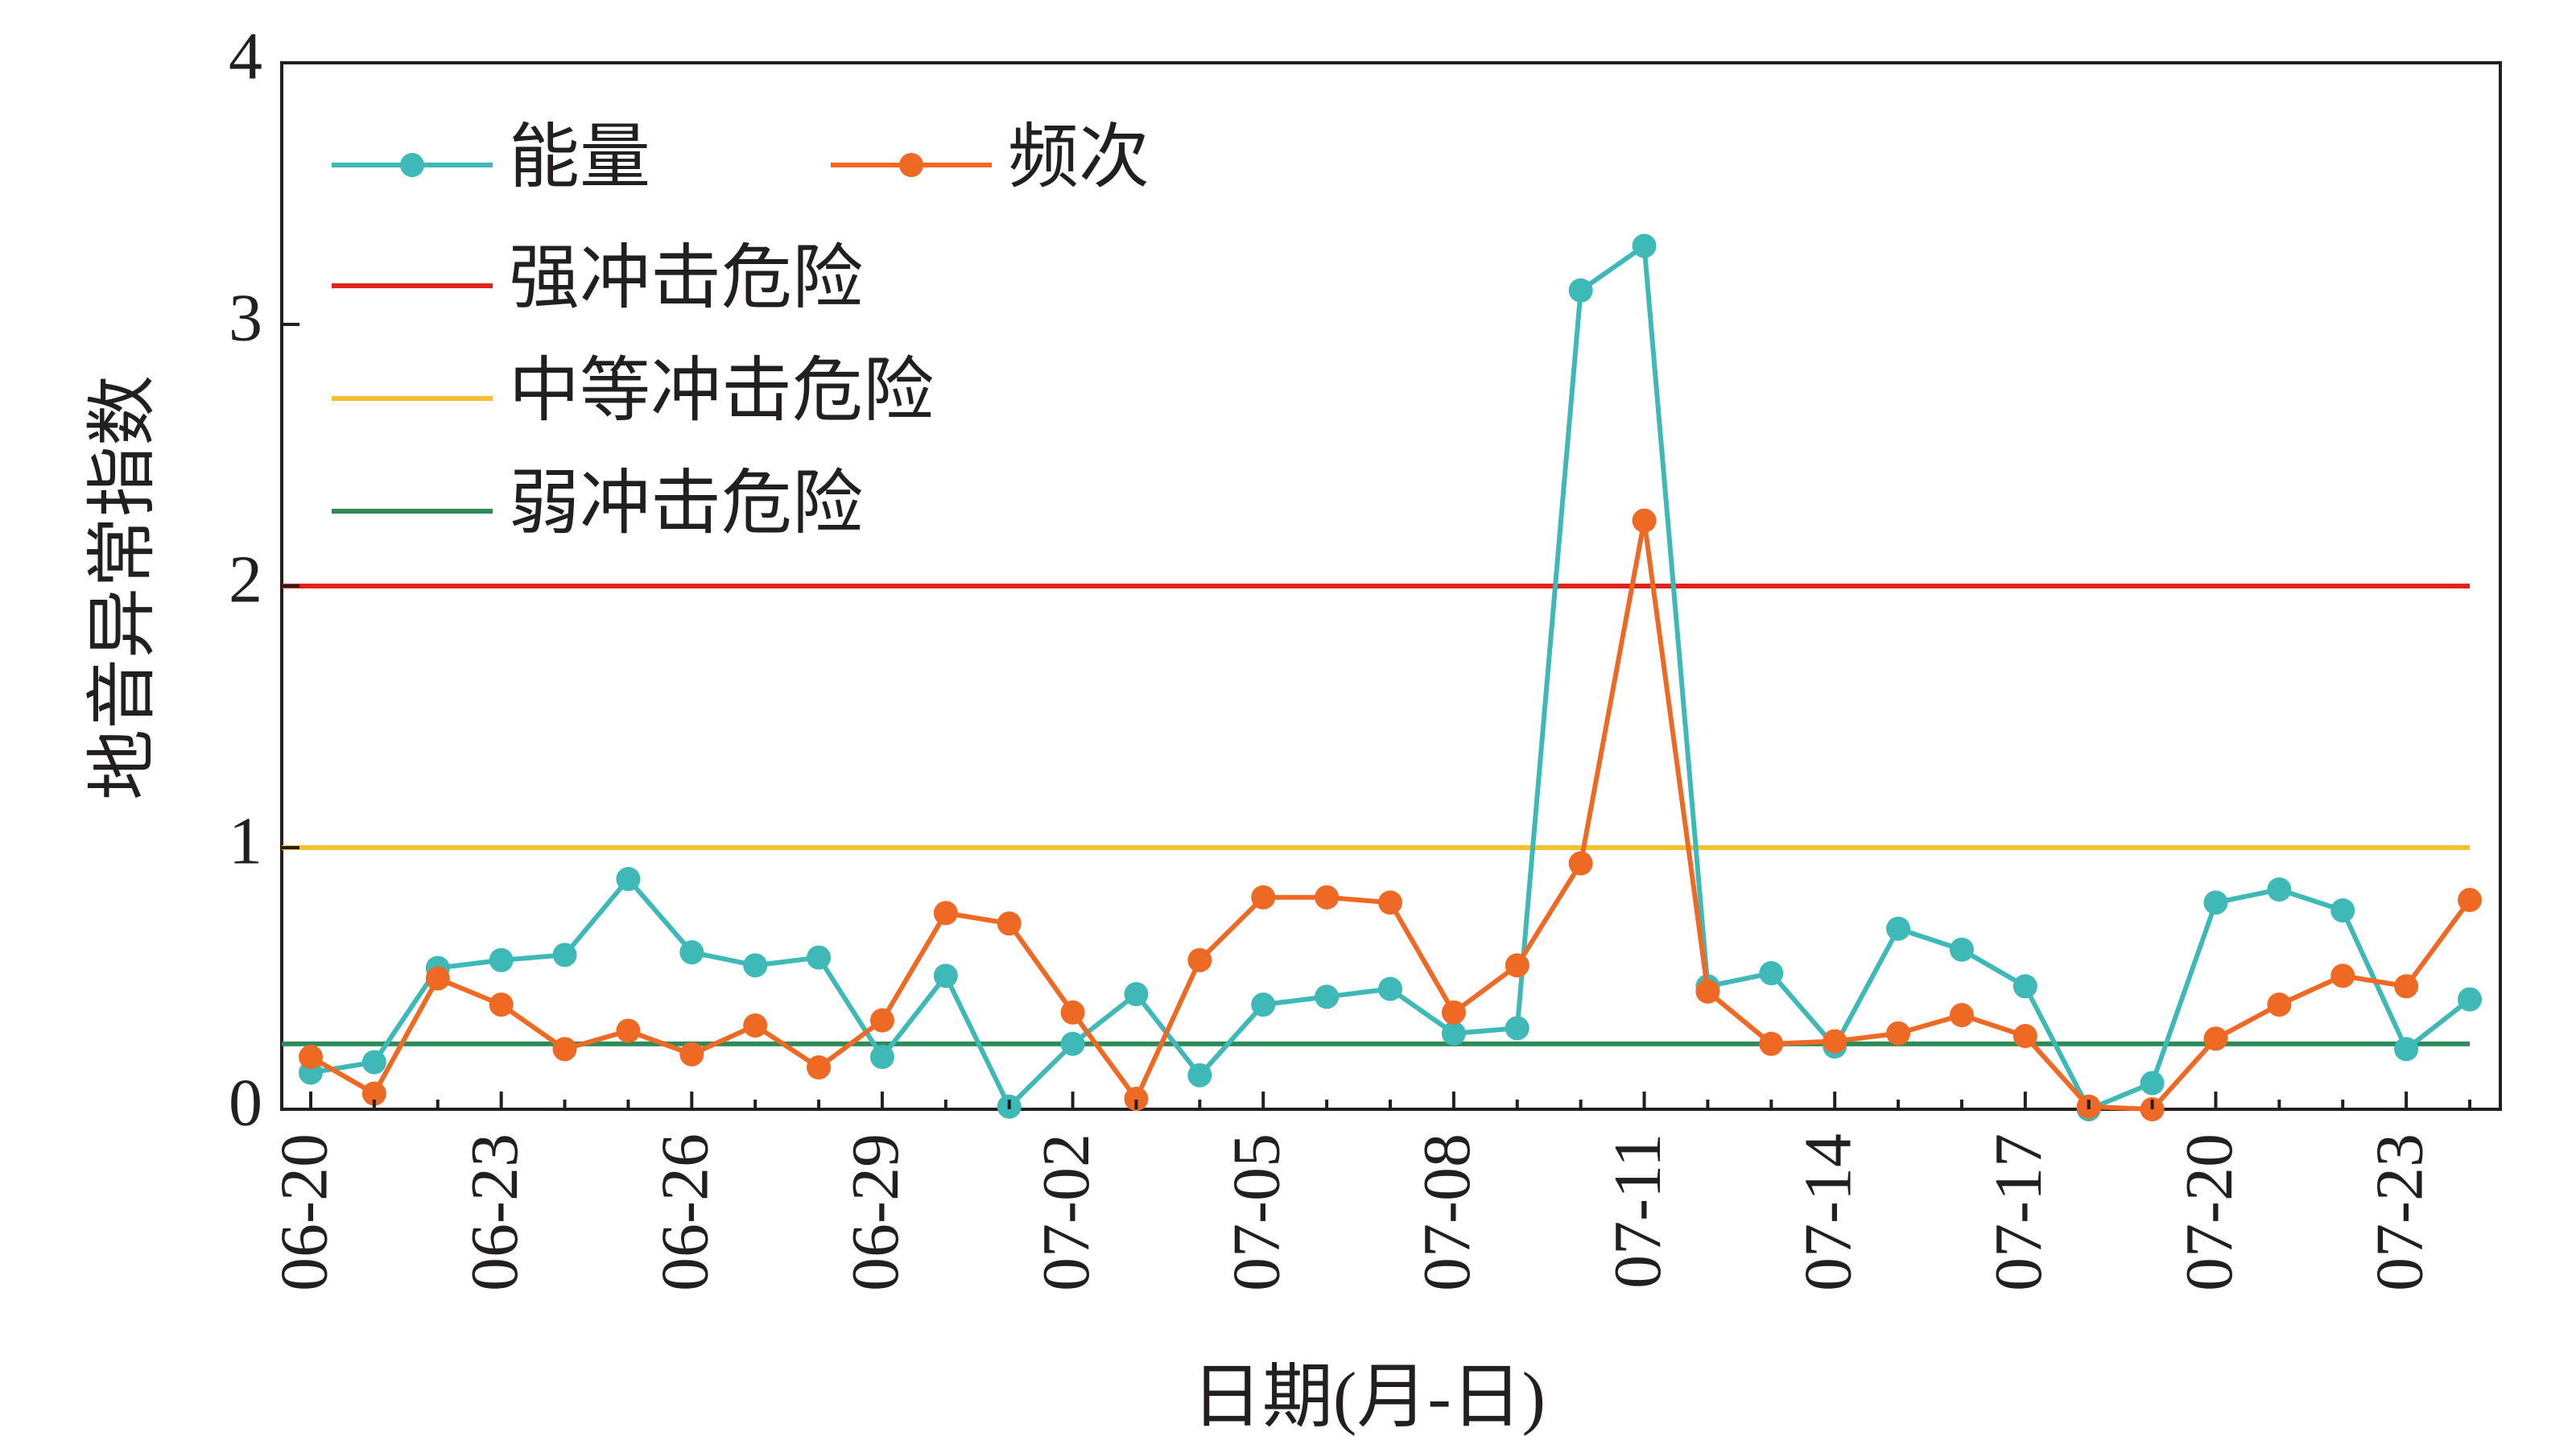 The height and width of the screenshot is (1453, 2576). What do you see at coordinates (1257, 1212) in the screenshot?
I see `x-tick-label: 07-05` at bounding box center [1257, 1212].